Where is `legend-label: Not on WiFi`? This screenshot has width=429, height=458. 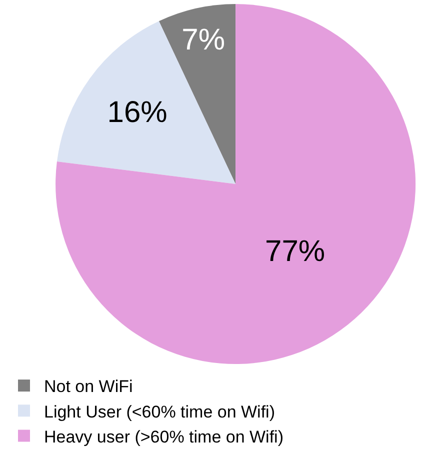 legend-label: Not on WiFi is located at coordinates (88, 386).